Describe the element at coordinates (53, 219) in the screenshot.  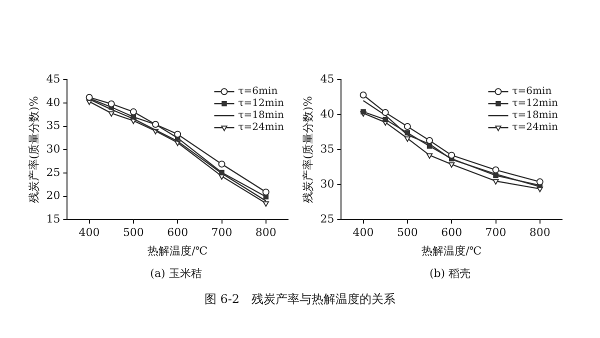
I see `y-tick-label: 15` at that location.